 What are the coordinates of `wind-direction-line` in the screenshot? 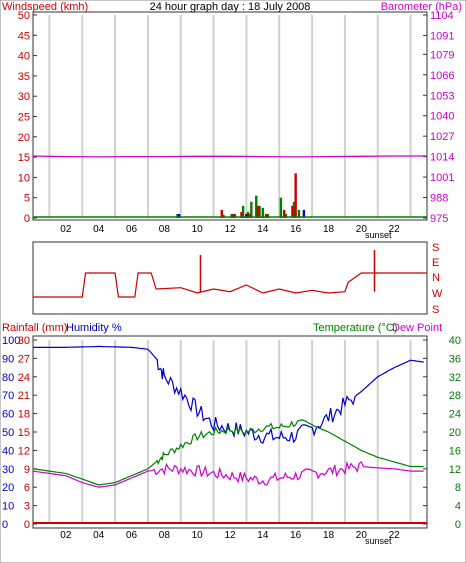 It's located at (230, 285).